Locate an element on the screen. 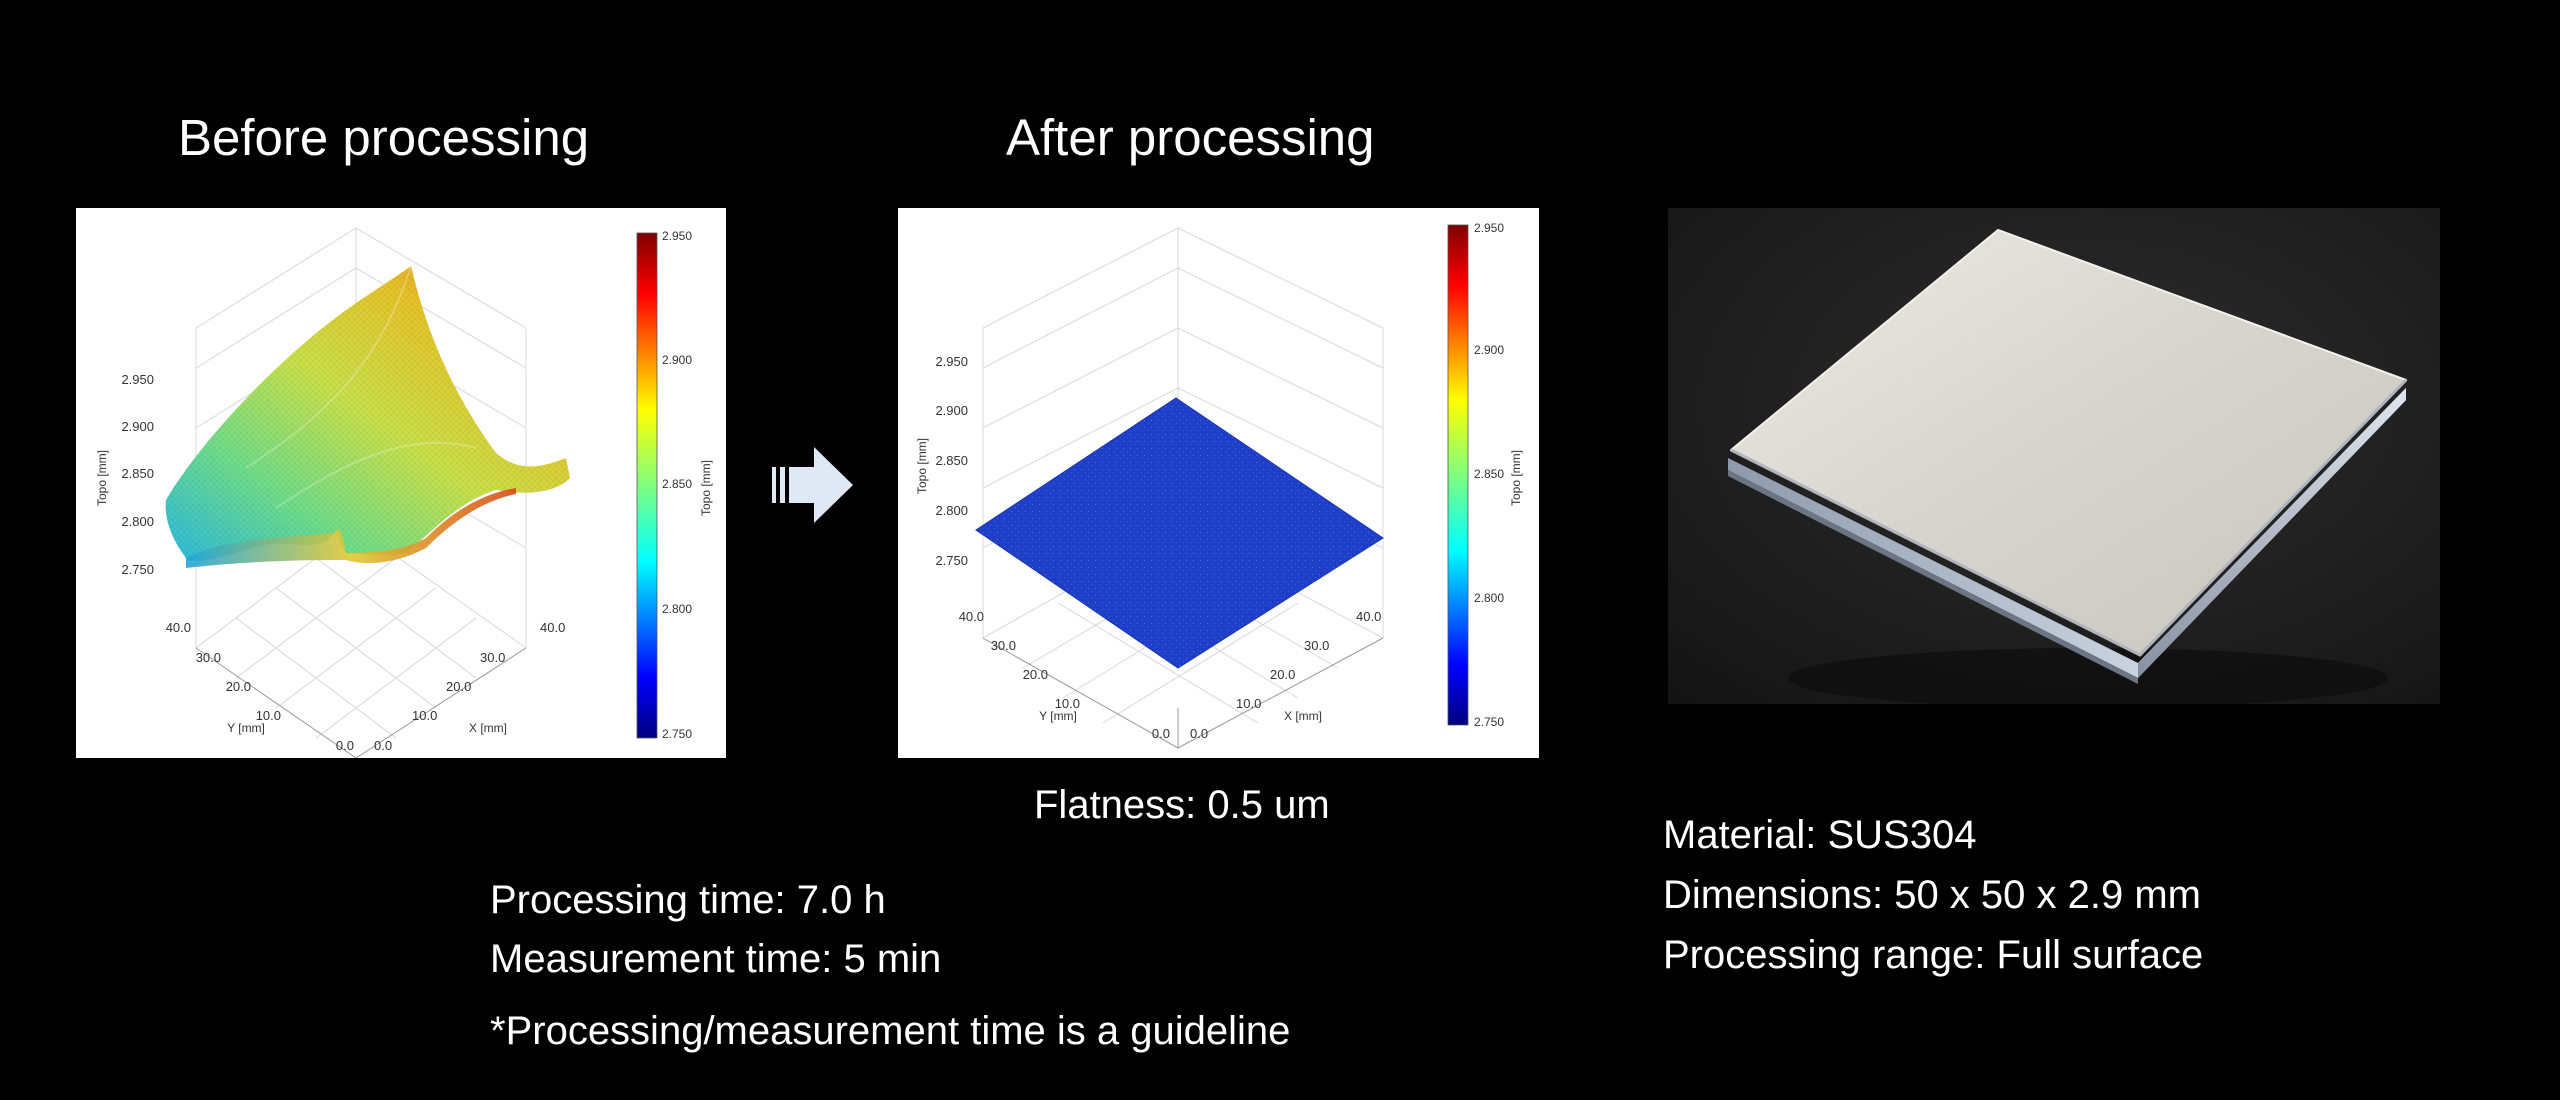 The width and height of the screenshot is (2560, 1100). after-z-tick: 2.800 is located at coordinates (951, 510).